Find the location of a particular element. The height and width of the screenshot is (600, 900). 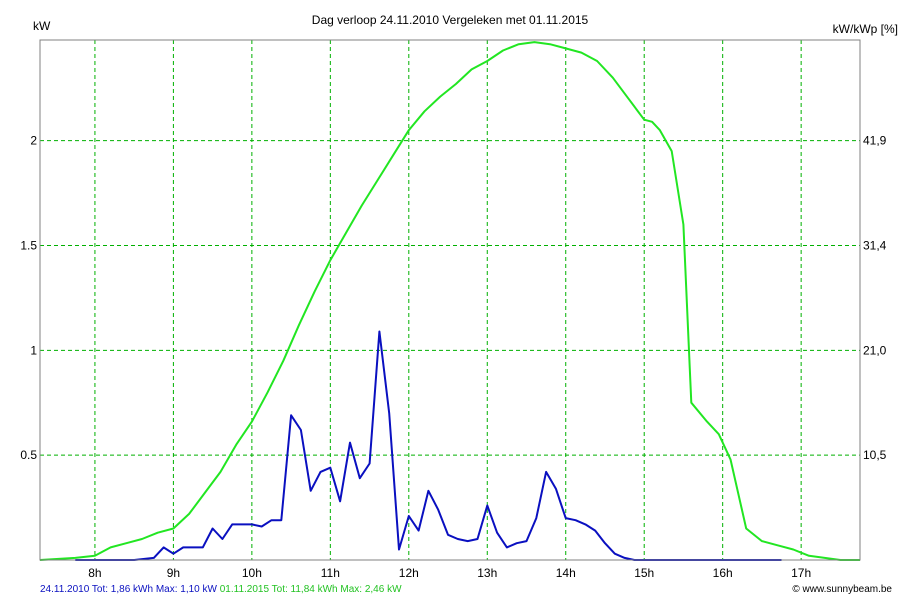

x-tick-label: 10h is located at coordinates (252, 573).